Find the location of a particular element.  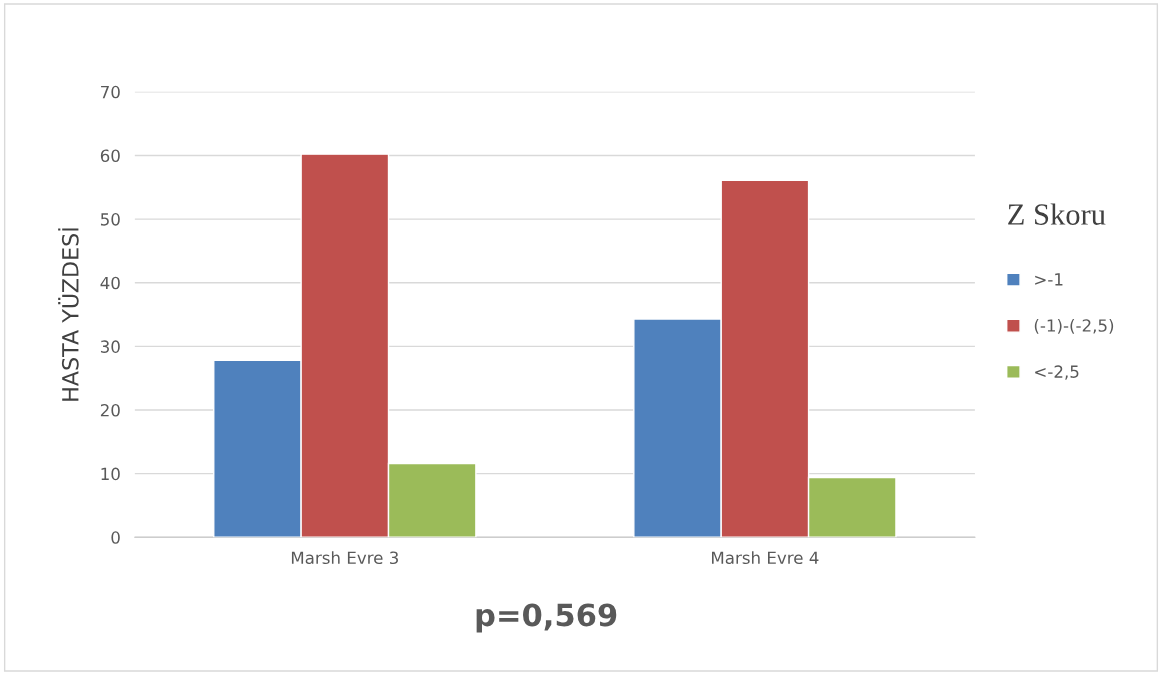

legend-label: <-2,5 is located at coordinates (1057, 372).